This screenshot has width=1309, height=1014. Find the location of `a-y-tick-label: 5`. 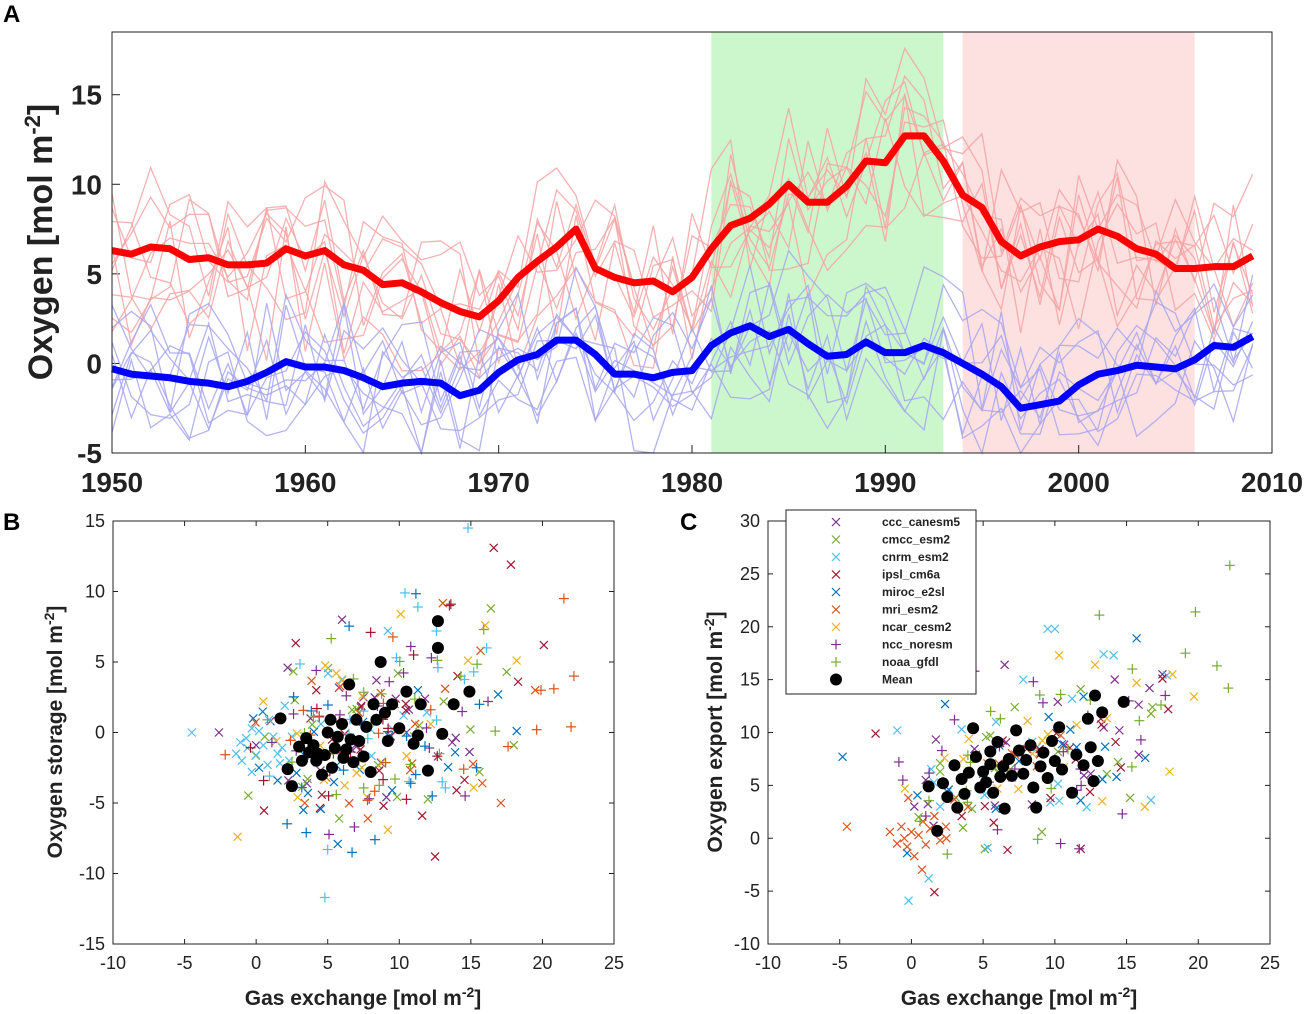

a-y-tick-label: 5 is located at coordinates (94, 274).